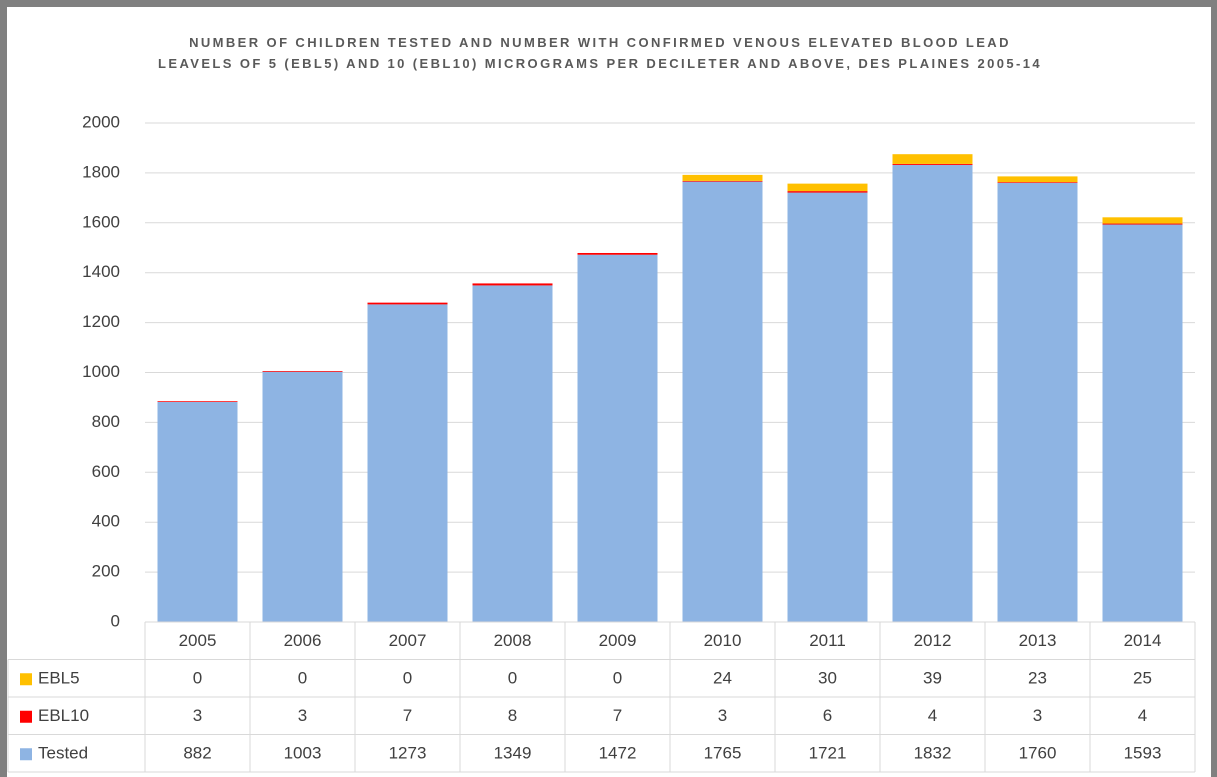 The width and height of the screenshot is (1217, 777). What do you see at coordinates (723, 753) in the screenshot?
I see `table-value: 1765` at bounding box center [723, 753].